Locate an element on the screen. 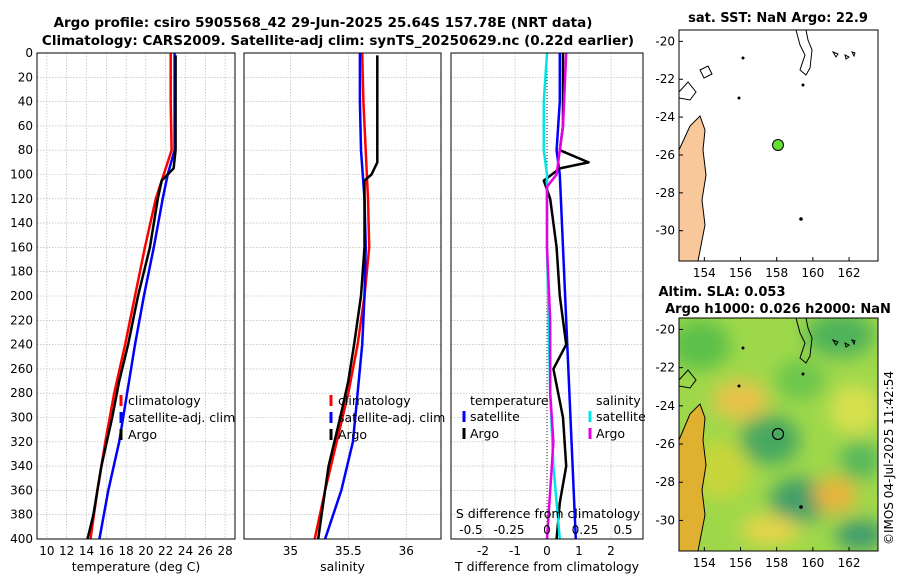 The height and width of the screenshot is (580, 900). sla-map-title-1: Altim. SLA: 0.053 is located at coordinates (722, 292).